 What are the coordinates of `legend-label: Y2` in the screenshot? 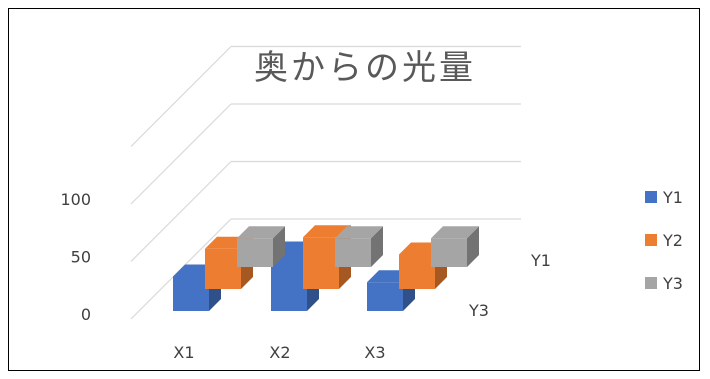 It's located at (672, 240).